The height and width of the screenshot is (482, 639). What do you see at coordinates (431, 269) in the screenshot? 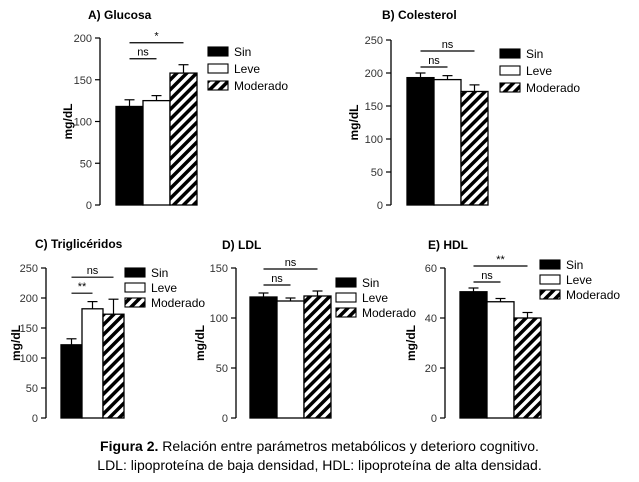
I see `y-tick-label: 60` at bounding box center [431, 269].